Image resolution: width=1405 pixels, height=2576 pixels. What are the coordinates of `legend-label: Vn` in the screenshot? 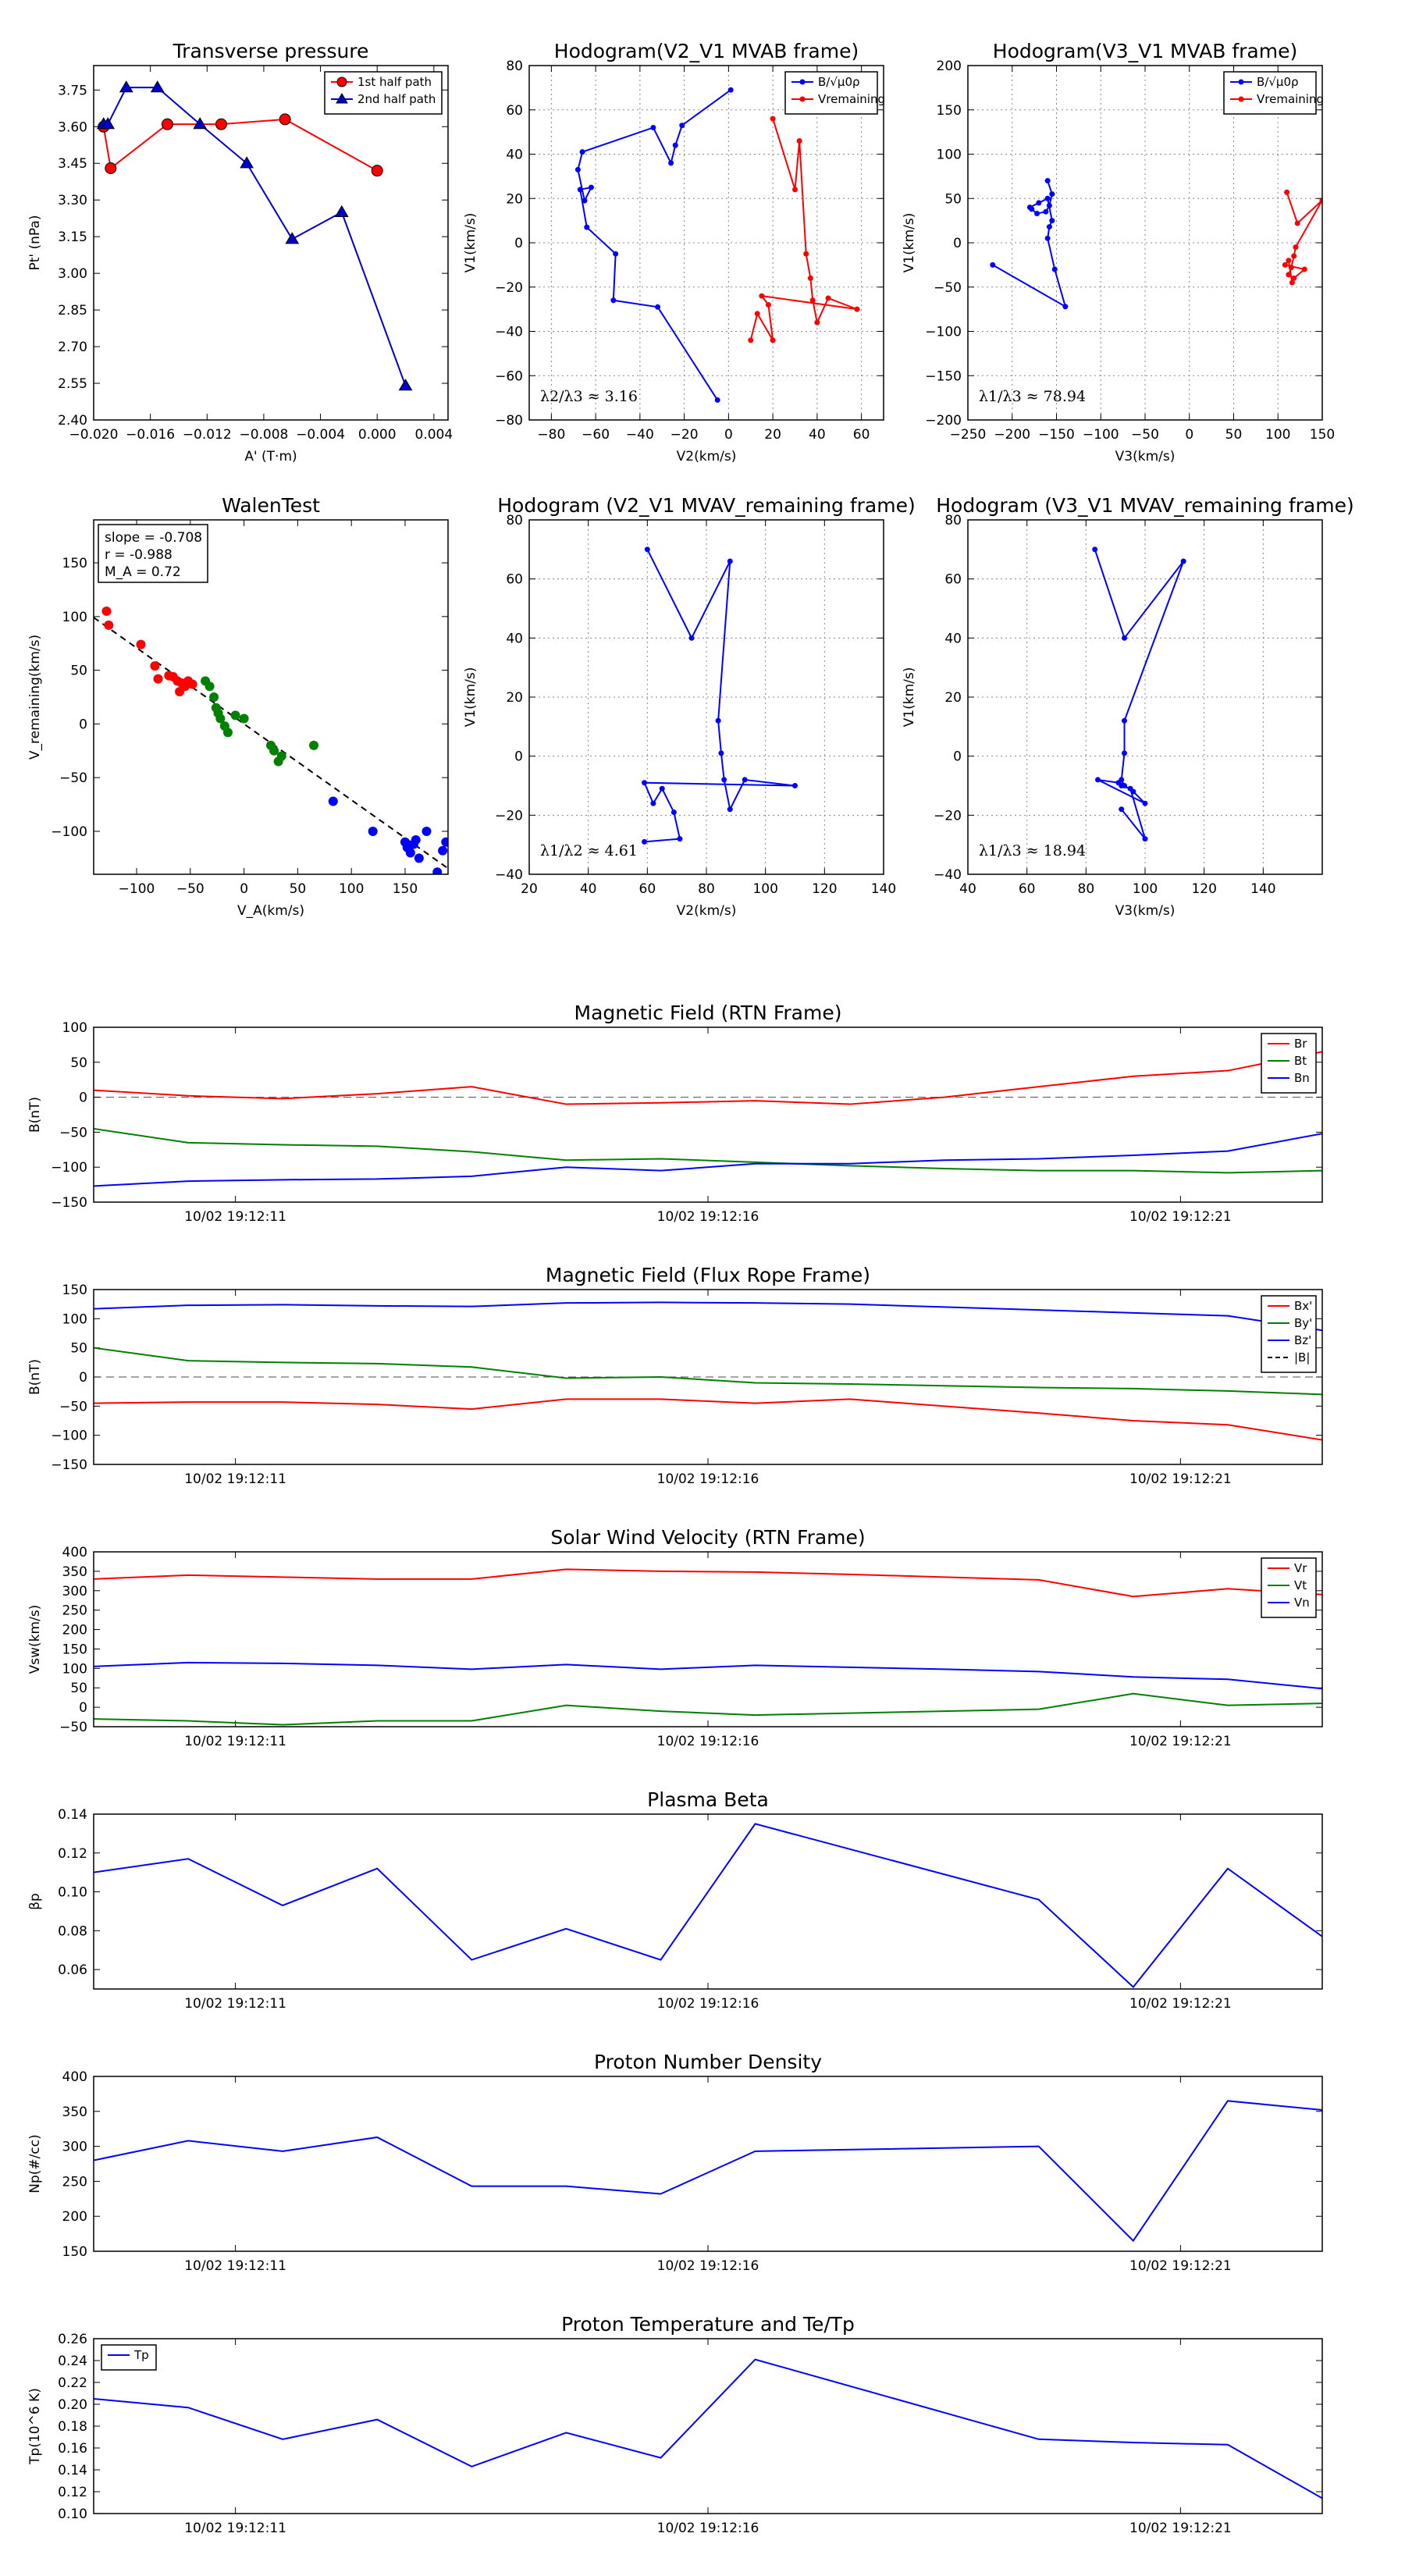 It's located at (1302, 1603).